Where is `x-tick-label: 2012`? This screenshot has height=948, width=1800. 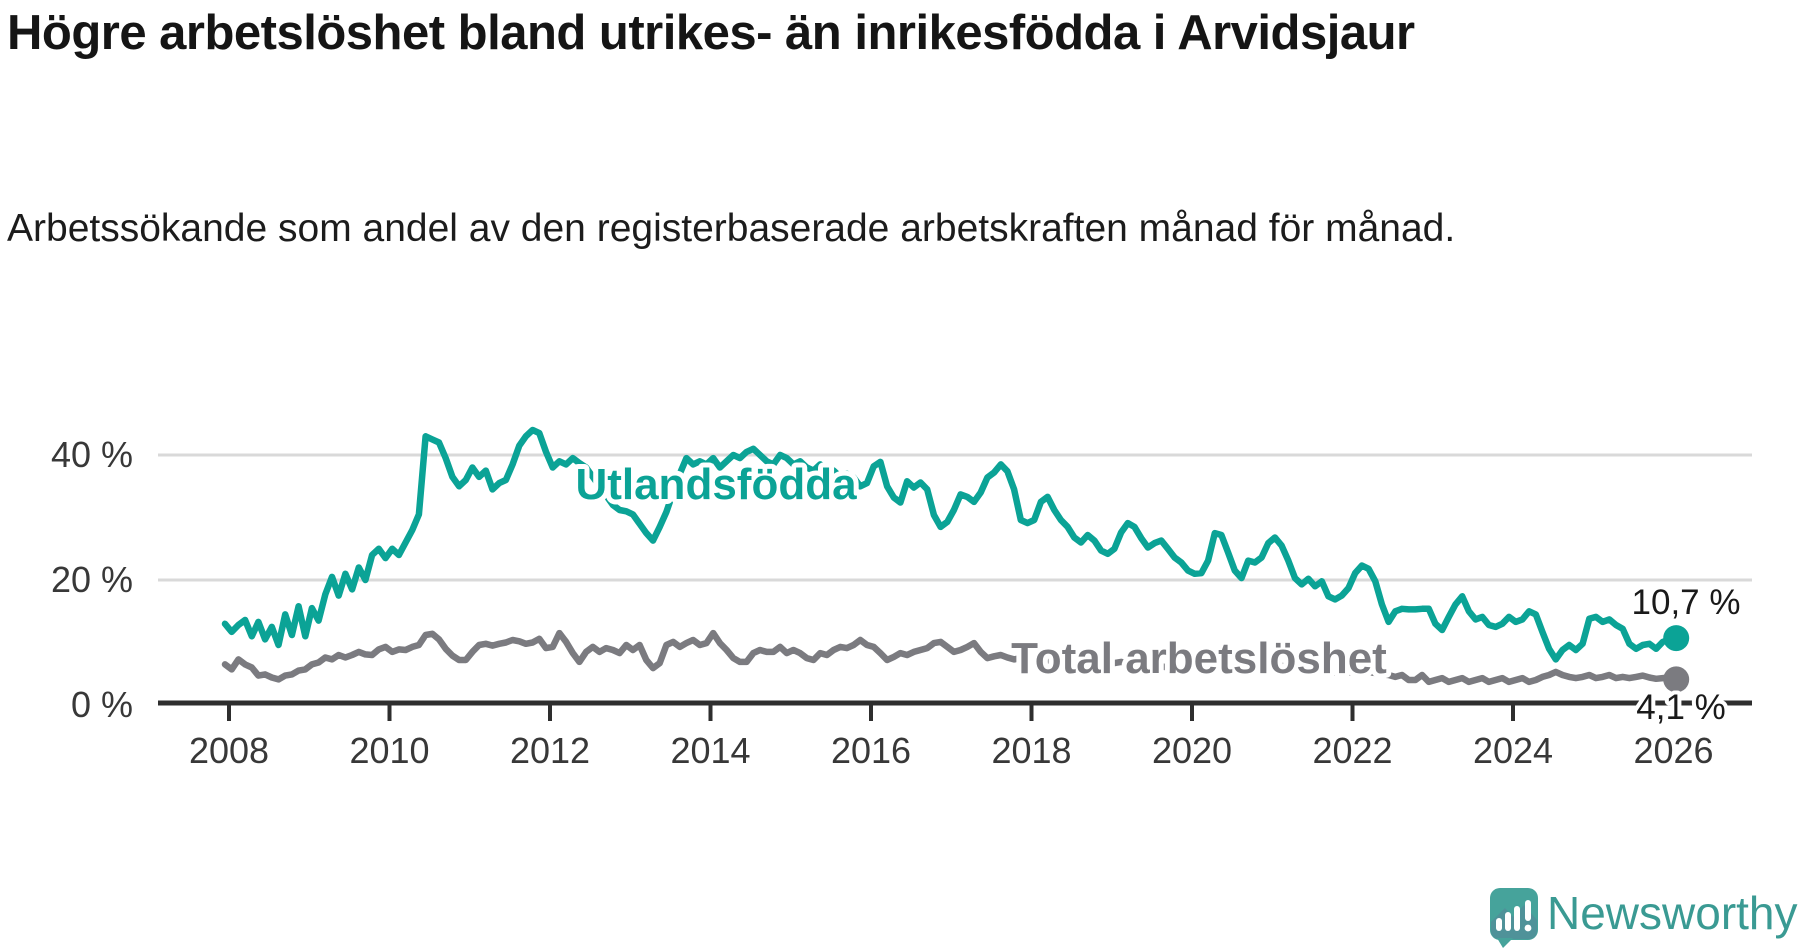 x-tick-label: 2012 is located at coordinates (550, 750).